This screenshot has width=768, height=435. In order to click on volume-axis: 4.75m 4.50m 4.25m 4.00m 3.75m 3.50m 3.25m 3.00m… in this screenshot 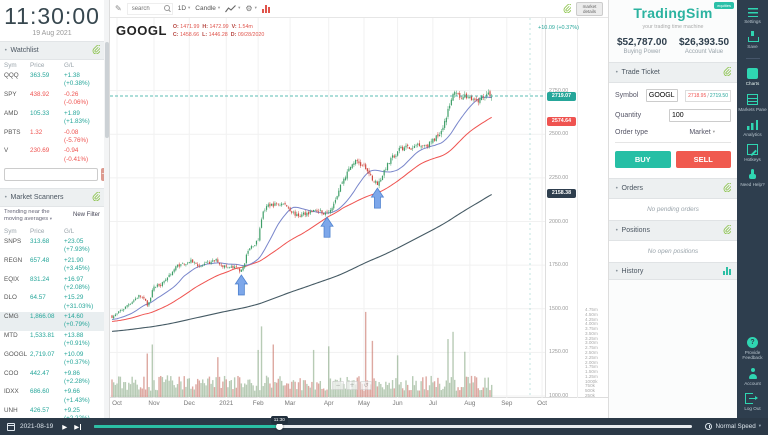, I will do `click(592, 208)`.